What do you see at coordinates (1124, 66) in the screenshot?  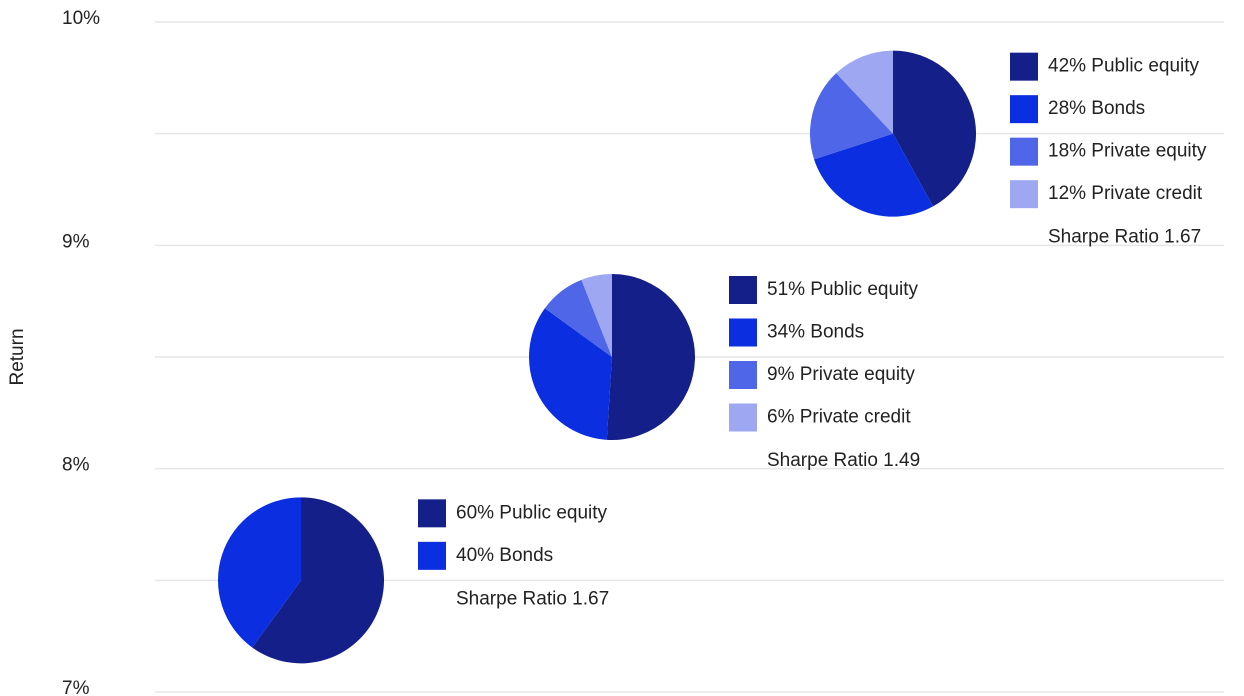 I see `legend-label: 42% Public equity` at bounding box center [1124, 66].